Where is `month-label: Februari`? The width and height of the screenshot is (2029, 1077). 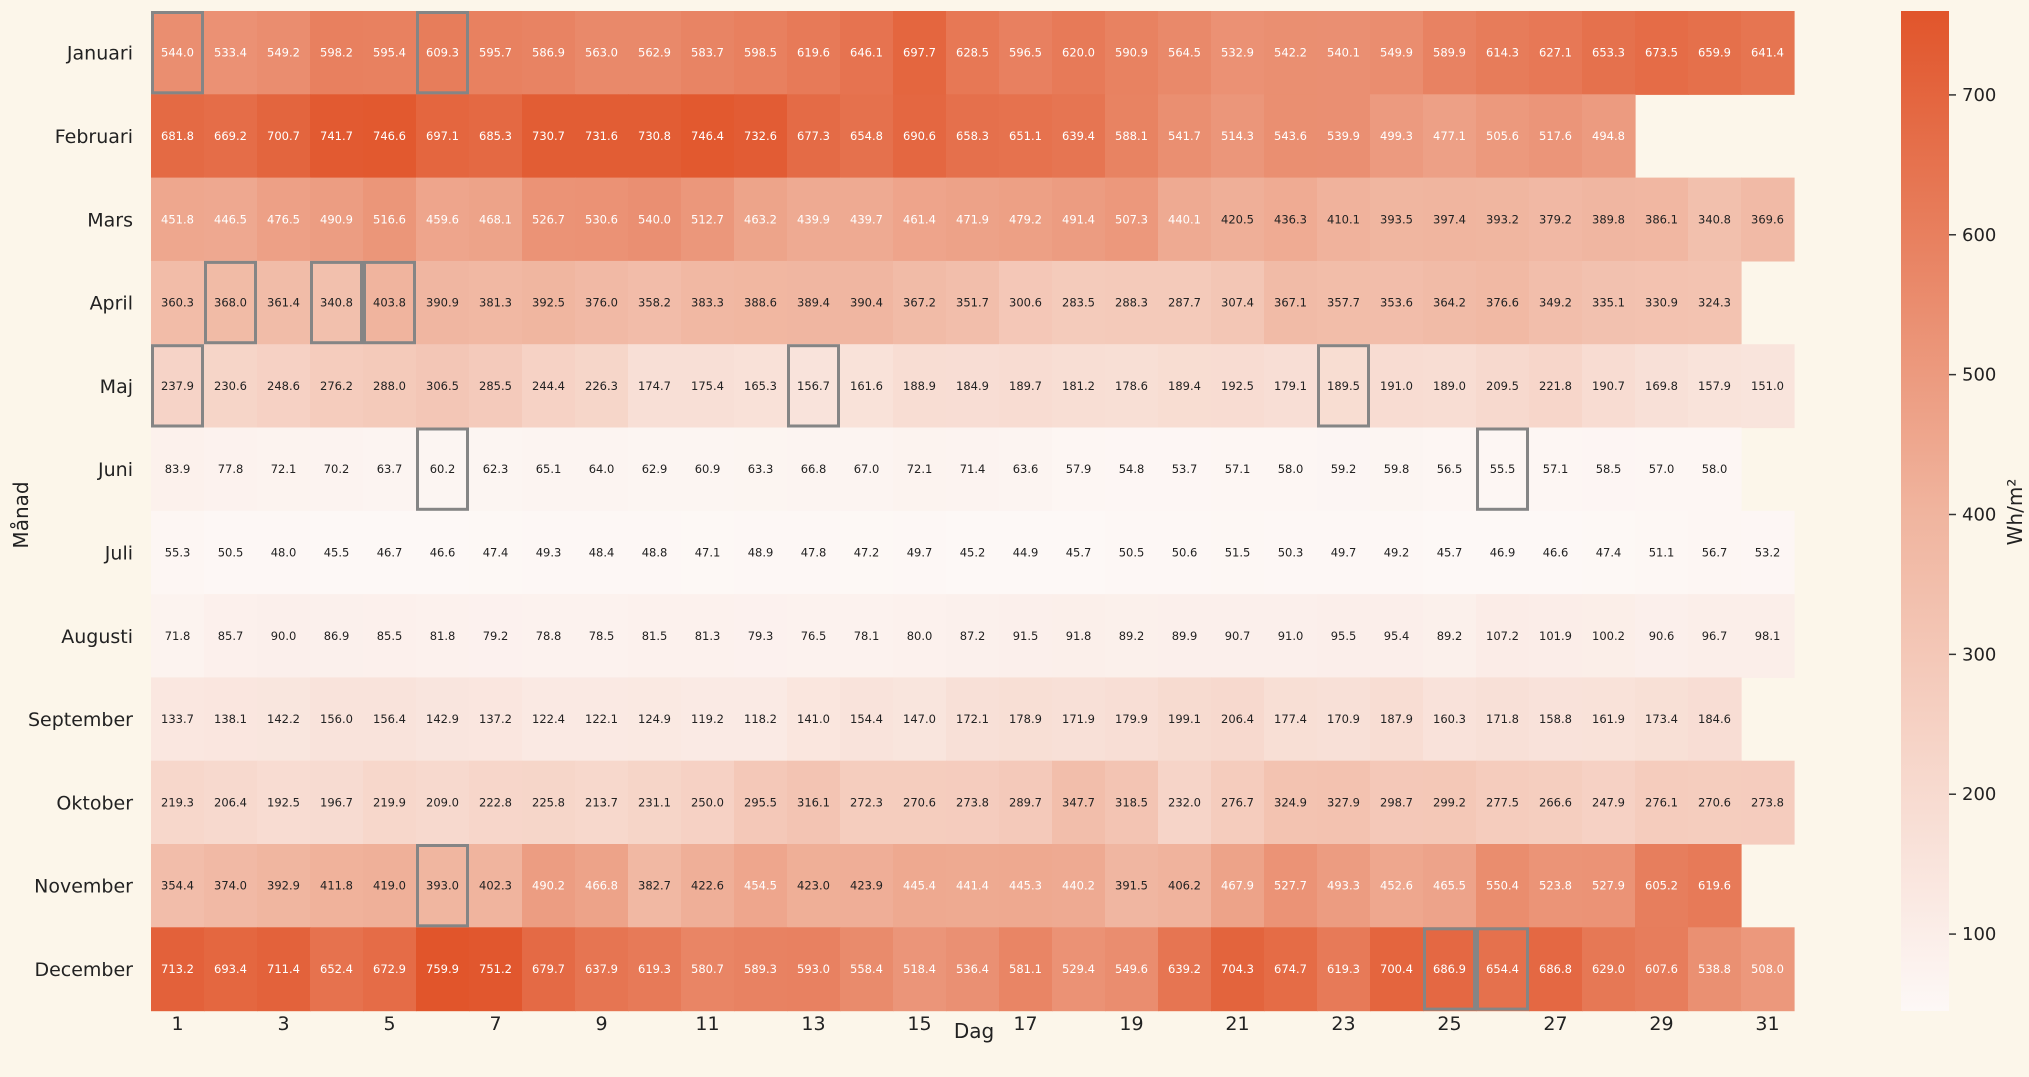
month-label: Februari is located at coordinates (94, 137).